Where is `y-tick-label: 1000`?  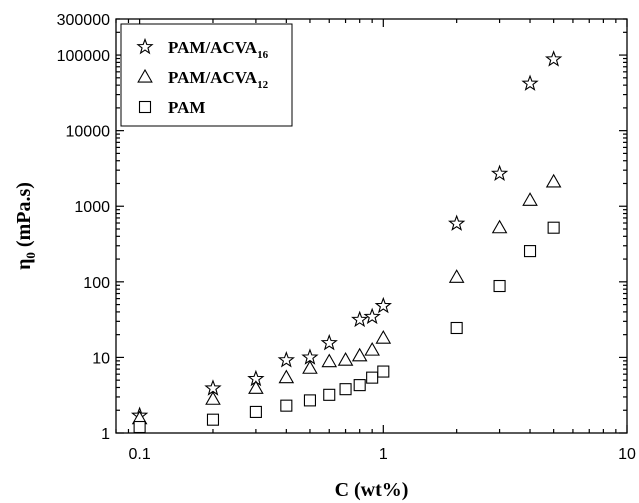 y-tick-label: 1000 is located at coordinates (92, 207).